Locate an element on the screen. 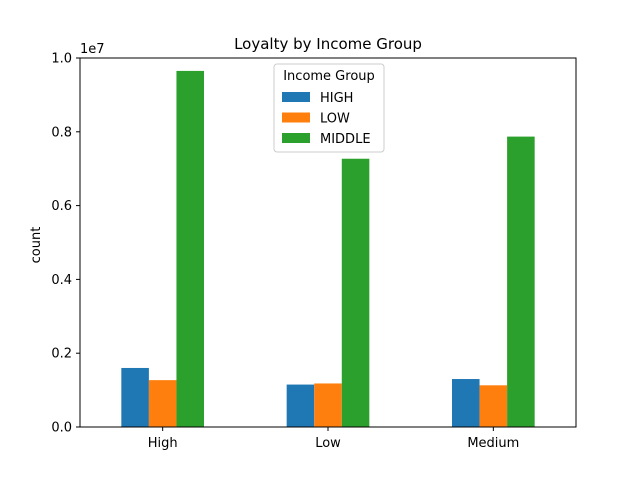  y-tick-label: 0.8 is located at coordinates (61, 132).